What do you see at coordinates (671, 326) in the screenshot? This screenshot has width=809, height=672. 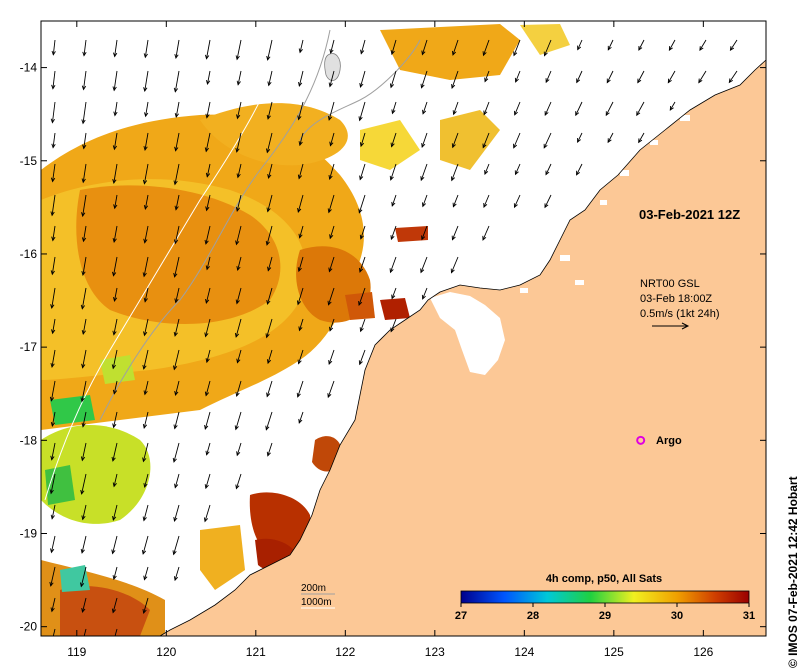 I see `scale-arrow` at bounding box center [671, 326].